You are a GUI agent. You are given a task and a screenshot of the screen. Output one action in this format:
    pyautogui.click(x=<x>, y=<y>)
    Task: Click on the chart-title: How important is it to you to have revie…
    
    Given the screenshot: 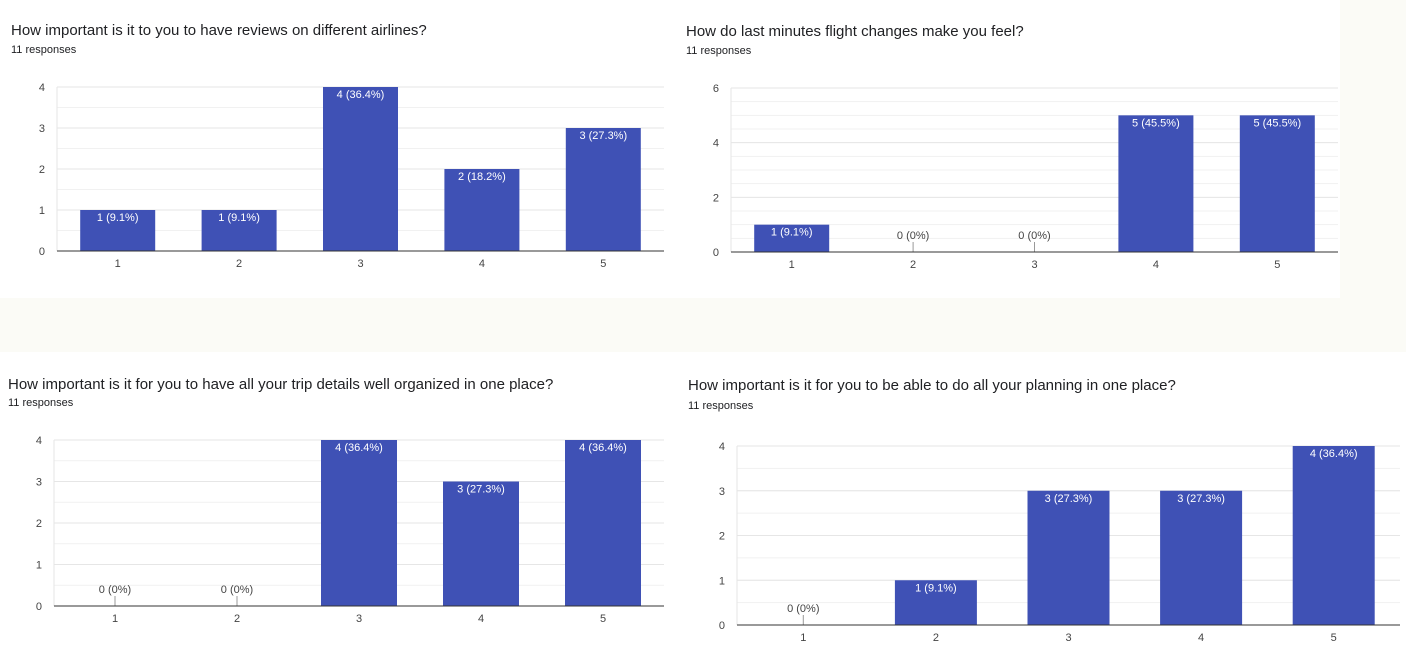 What is the action you would take?
    pyautogui.click(x=219, y=30)
    